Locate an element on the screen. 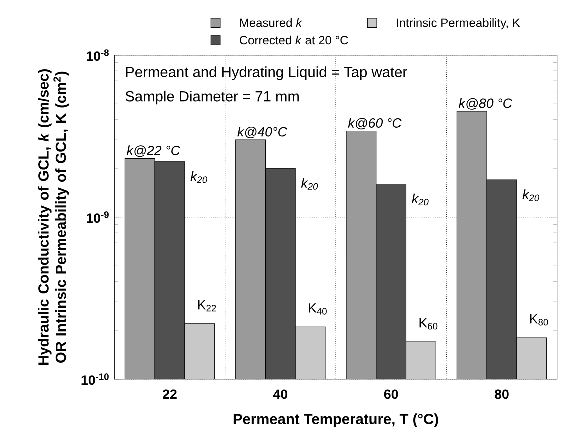  legend-label: Measured k is located at coordinates (271, 23).